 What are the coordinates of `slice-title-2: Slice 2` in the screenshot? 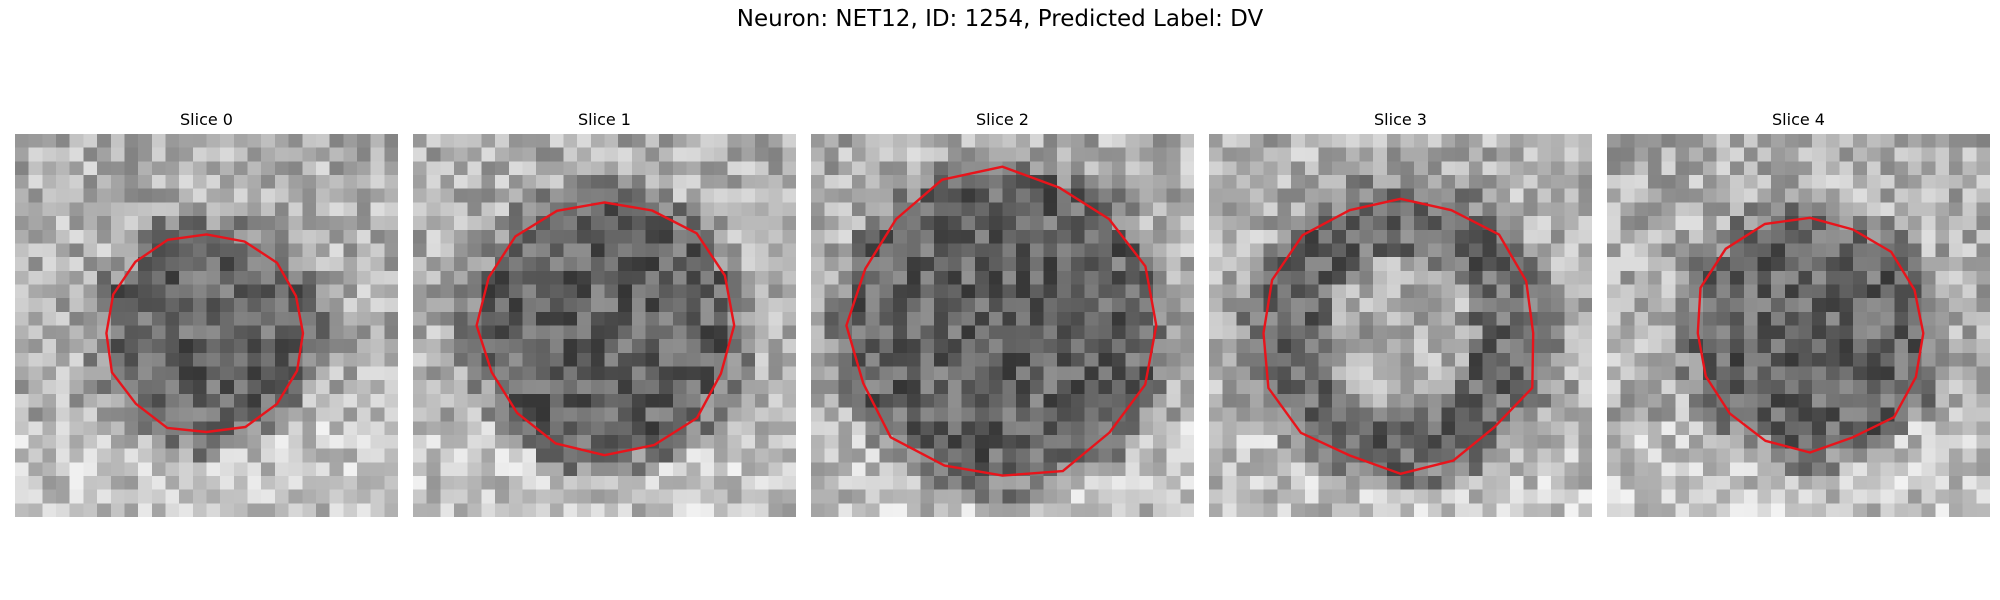 It's located at (1002, 119).